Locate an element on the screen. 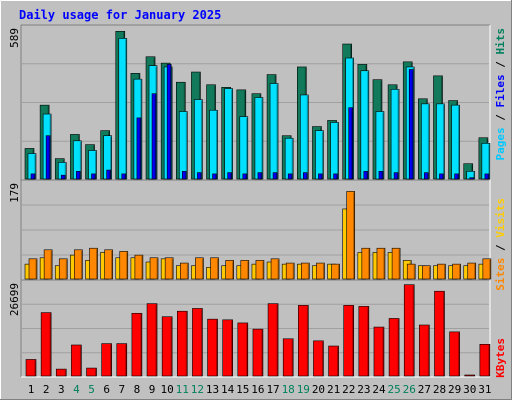 The image size is (512, 405). day-label: 28 is located at coordinates (439, 389).